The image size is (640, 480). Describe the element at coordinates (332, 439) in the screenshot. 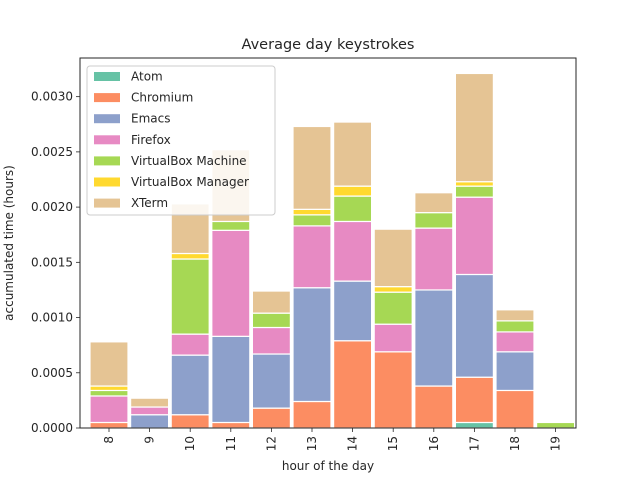

I see `x-axis-ticks: 8 9 10 11 12 13 14 15 16 17 18 19` at that location.